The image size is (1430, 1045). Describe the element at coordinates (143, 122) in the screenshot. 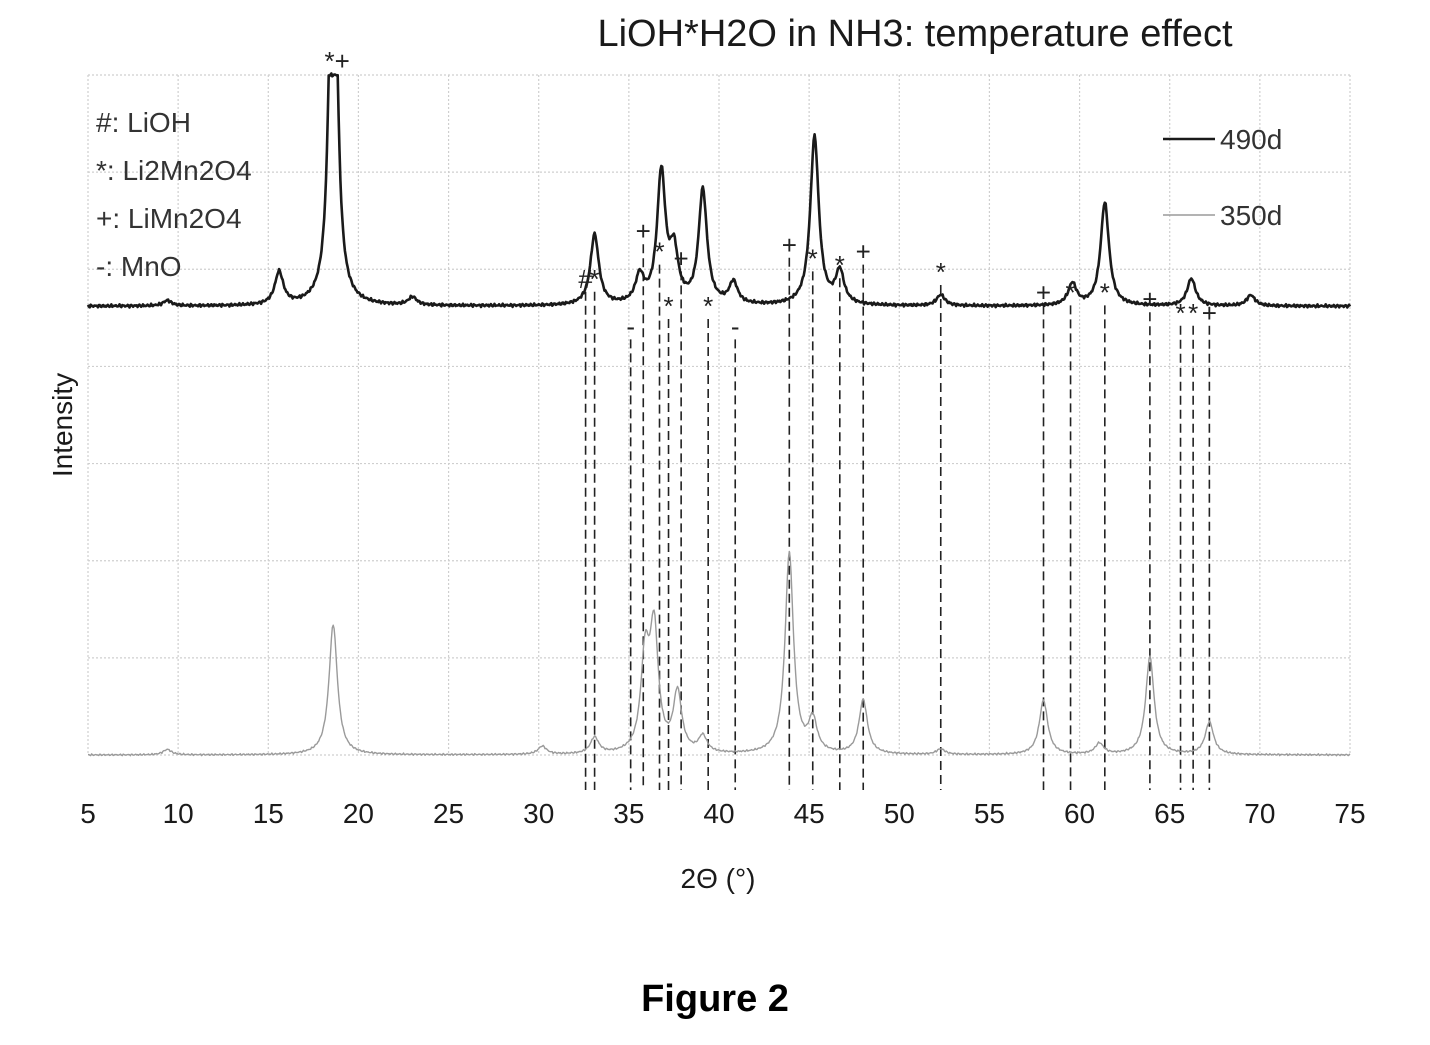

I see `phase-key-lioh: #: LiOH` at that location.